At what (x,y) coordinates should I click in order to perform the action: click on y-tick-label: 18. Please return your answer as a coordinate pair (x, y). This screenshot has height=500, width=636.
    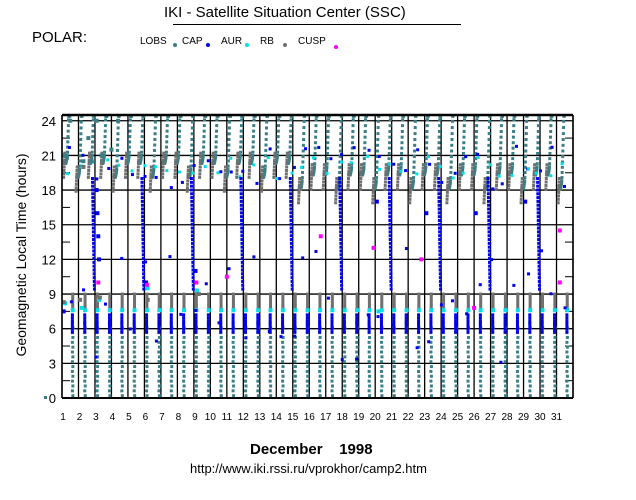
    Looking at the image, I should click on (49, 190).